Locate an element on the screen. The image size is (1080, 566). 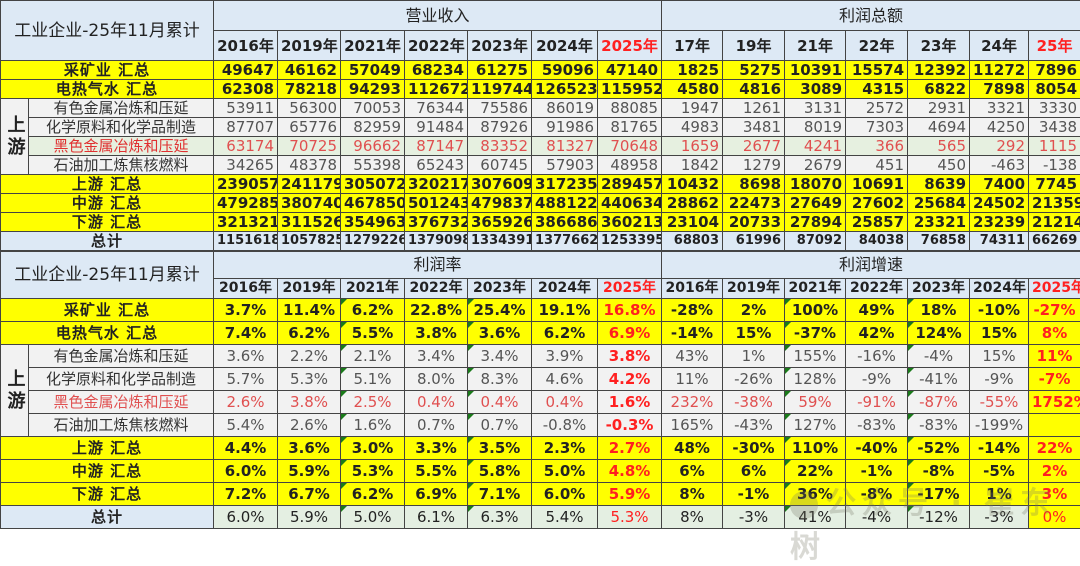
profit-value: 21214 is located at coordinates (1054, 222).